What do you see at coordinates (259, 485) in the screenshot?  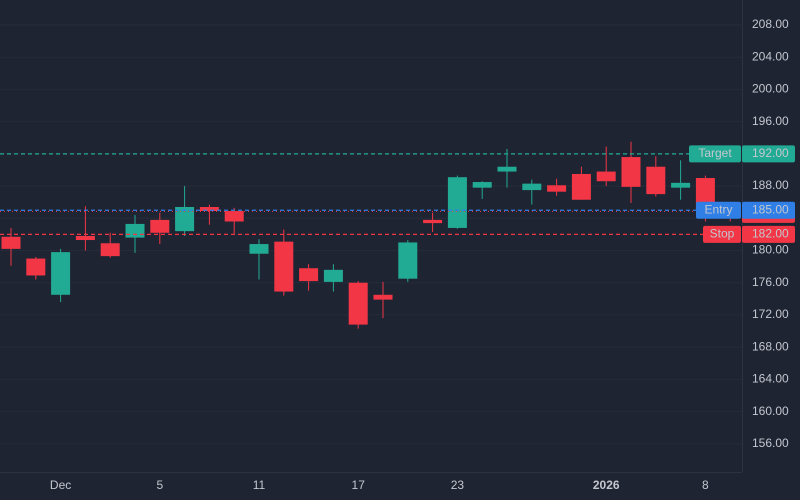 I see `x-tick-label: 11` at bounding box center [259, 485].